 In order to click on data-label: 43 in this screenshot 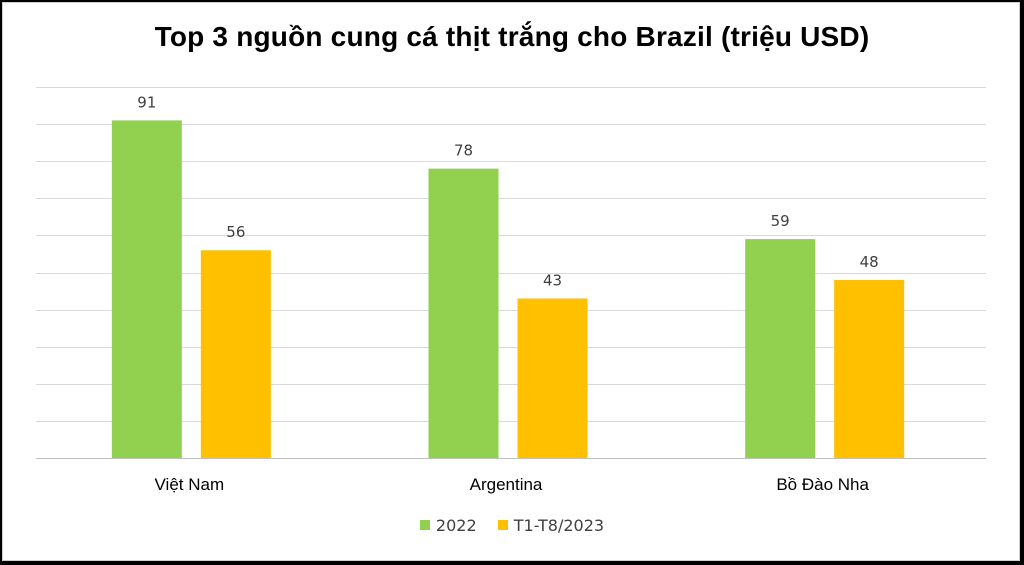, I will do `click(552, 280)`.